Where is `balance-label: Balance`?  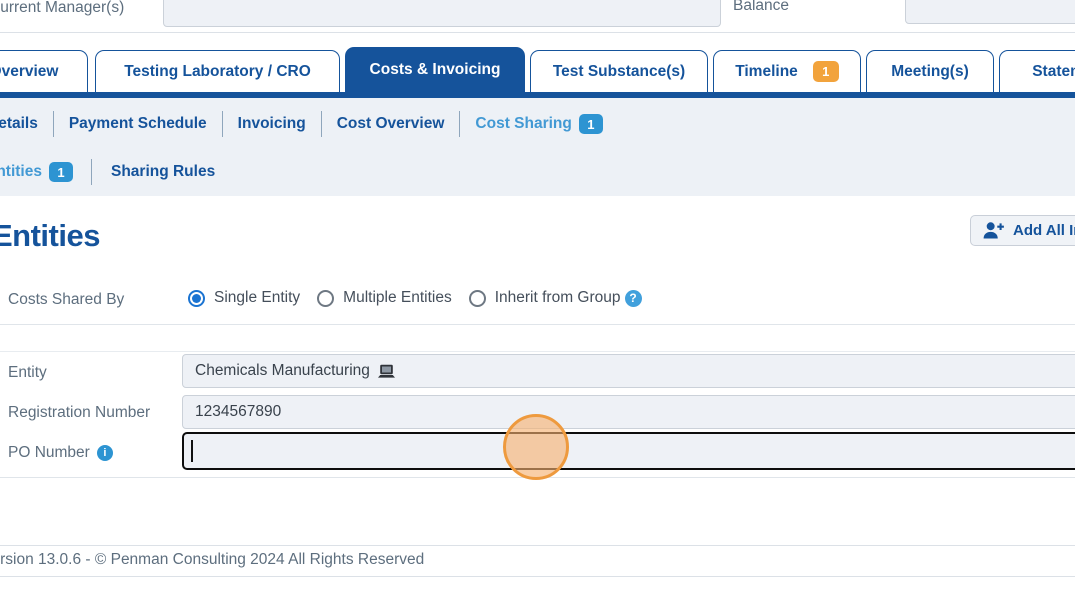
balance-label: Balance is located at coordinates (761, 7).